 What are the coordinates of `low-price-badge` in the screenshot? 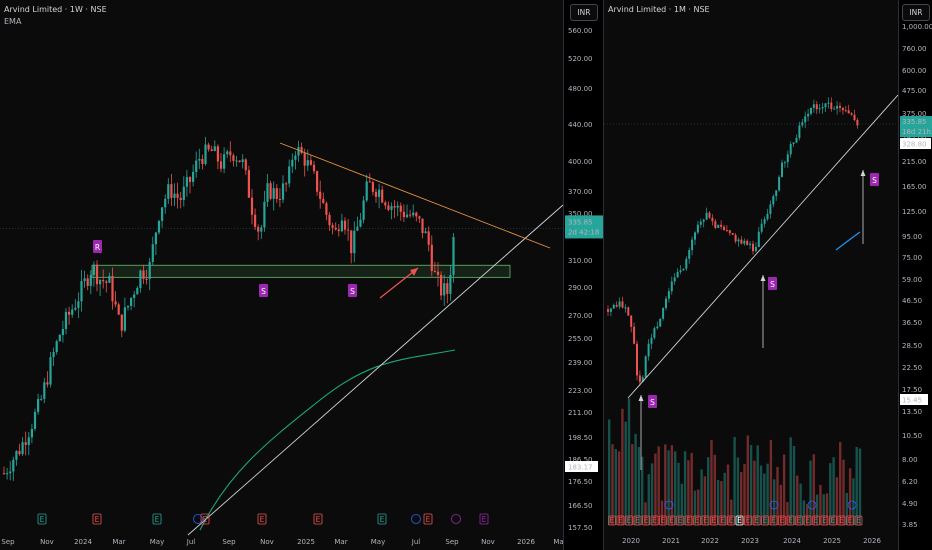 It's located at (914, 399).